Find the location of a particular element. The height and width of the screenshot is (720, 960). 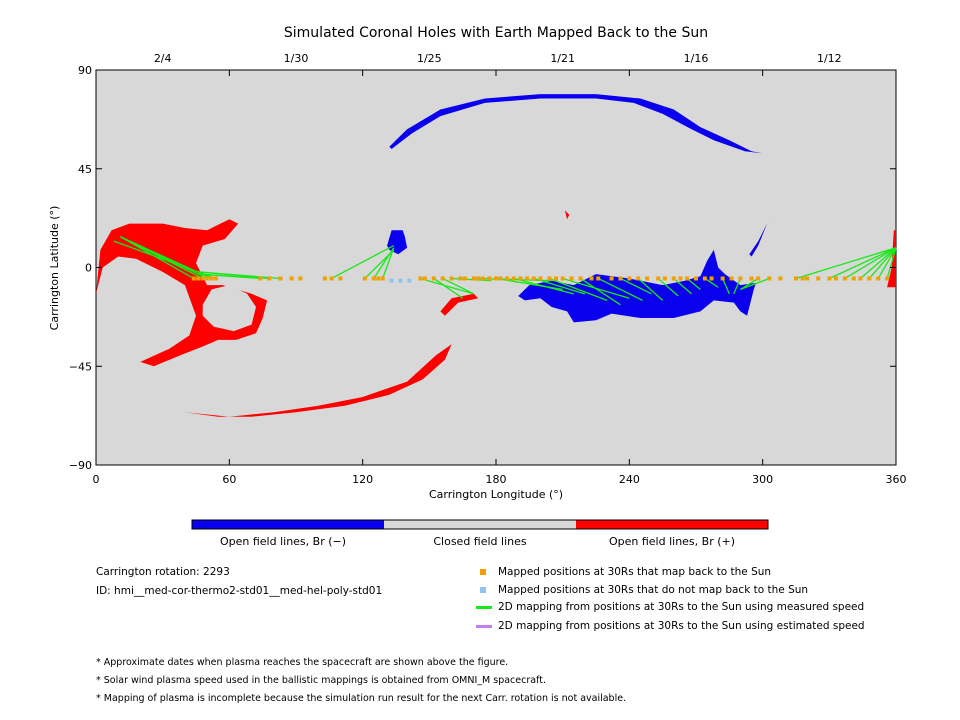

x-tick-label-4: 240 is located at coordinates (629, 479).